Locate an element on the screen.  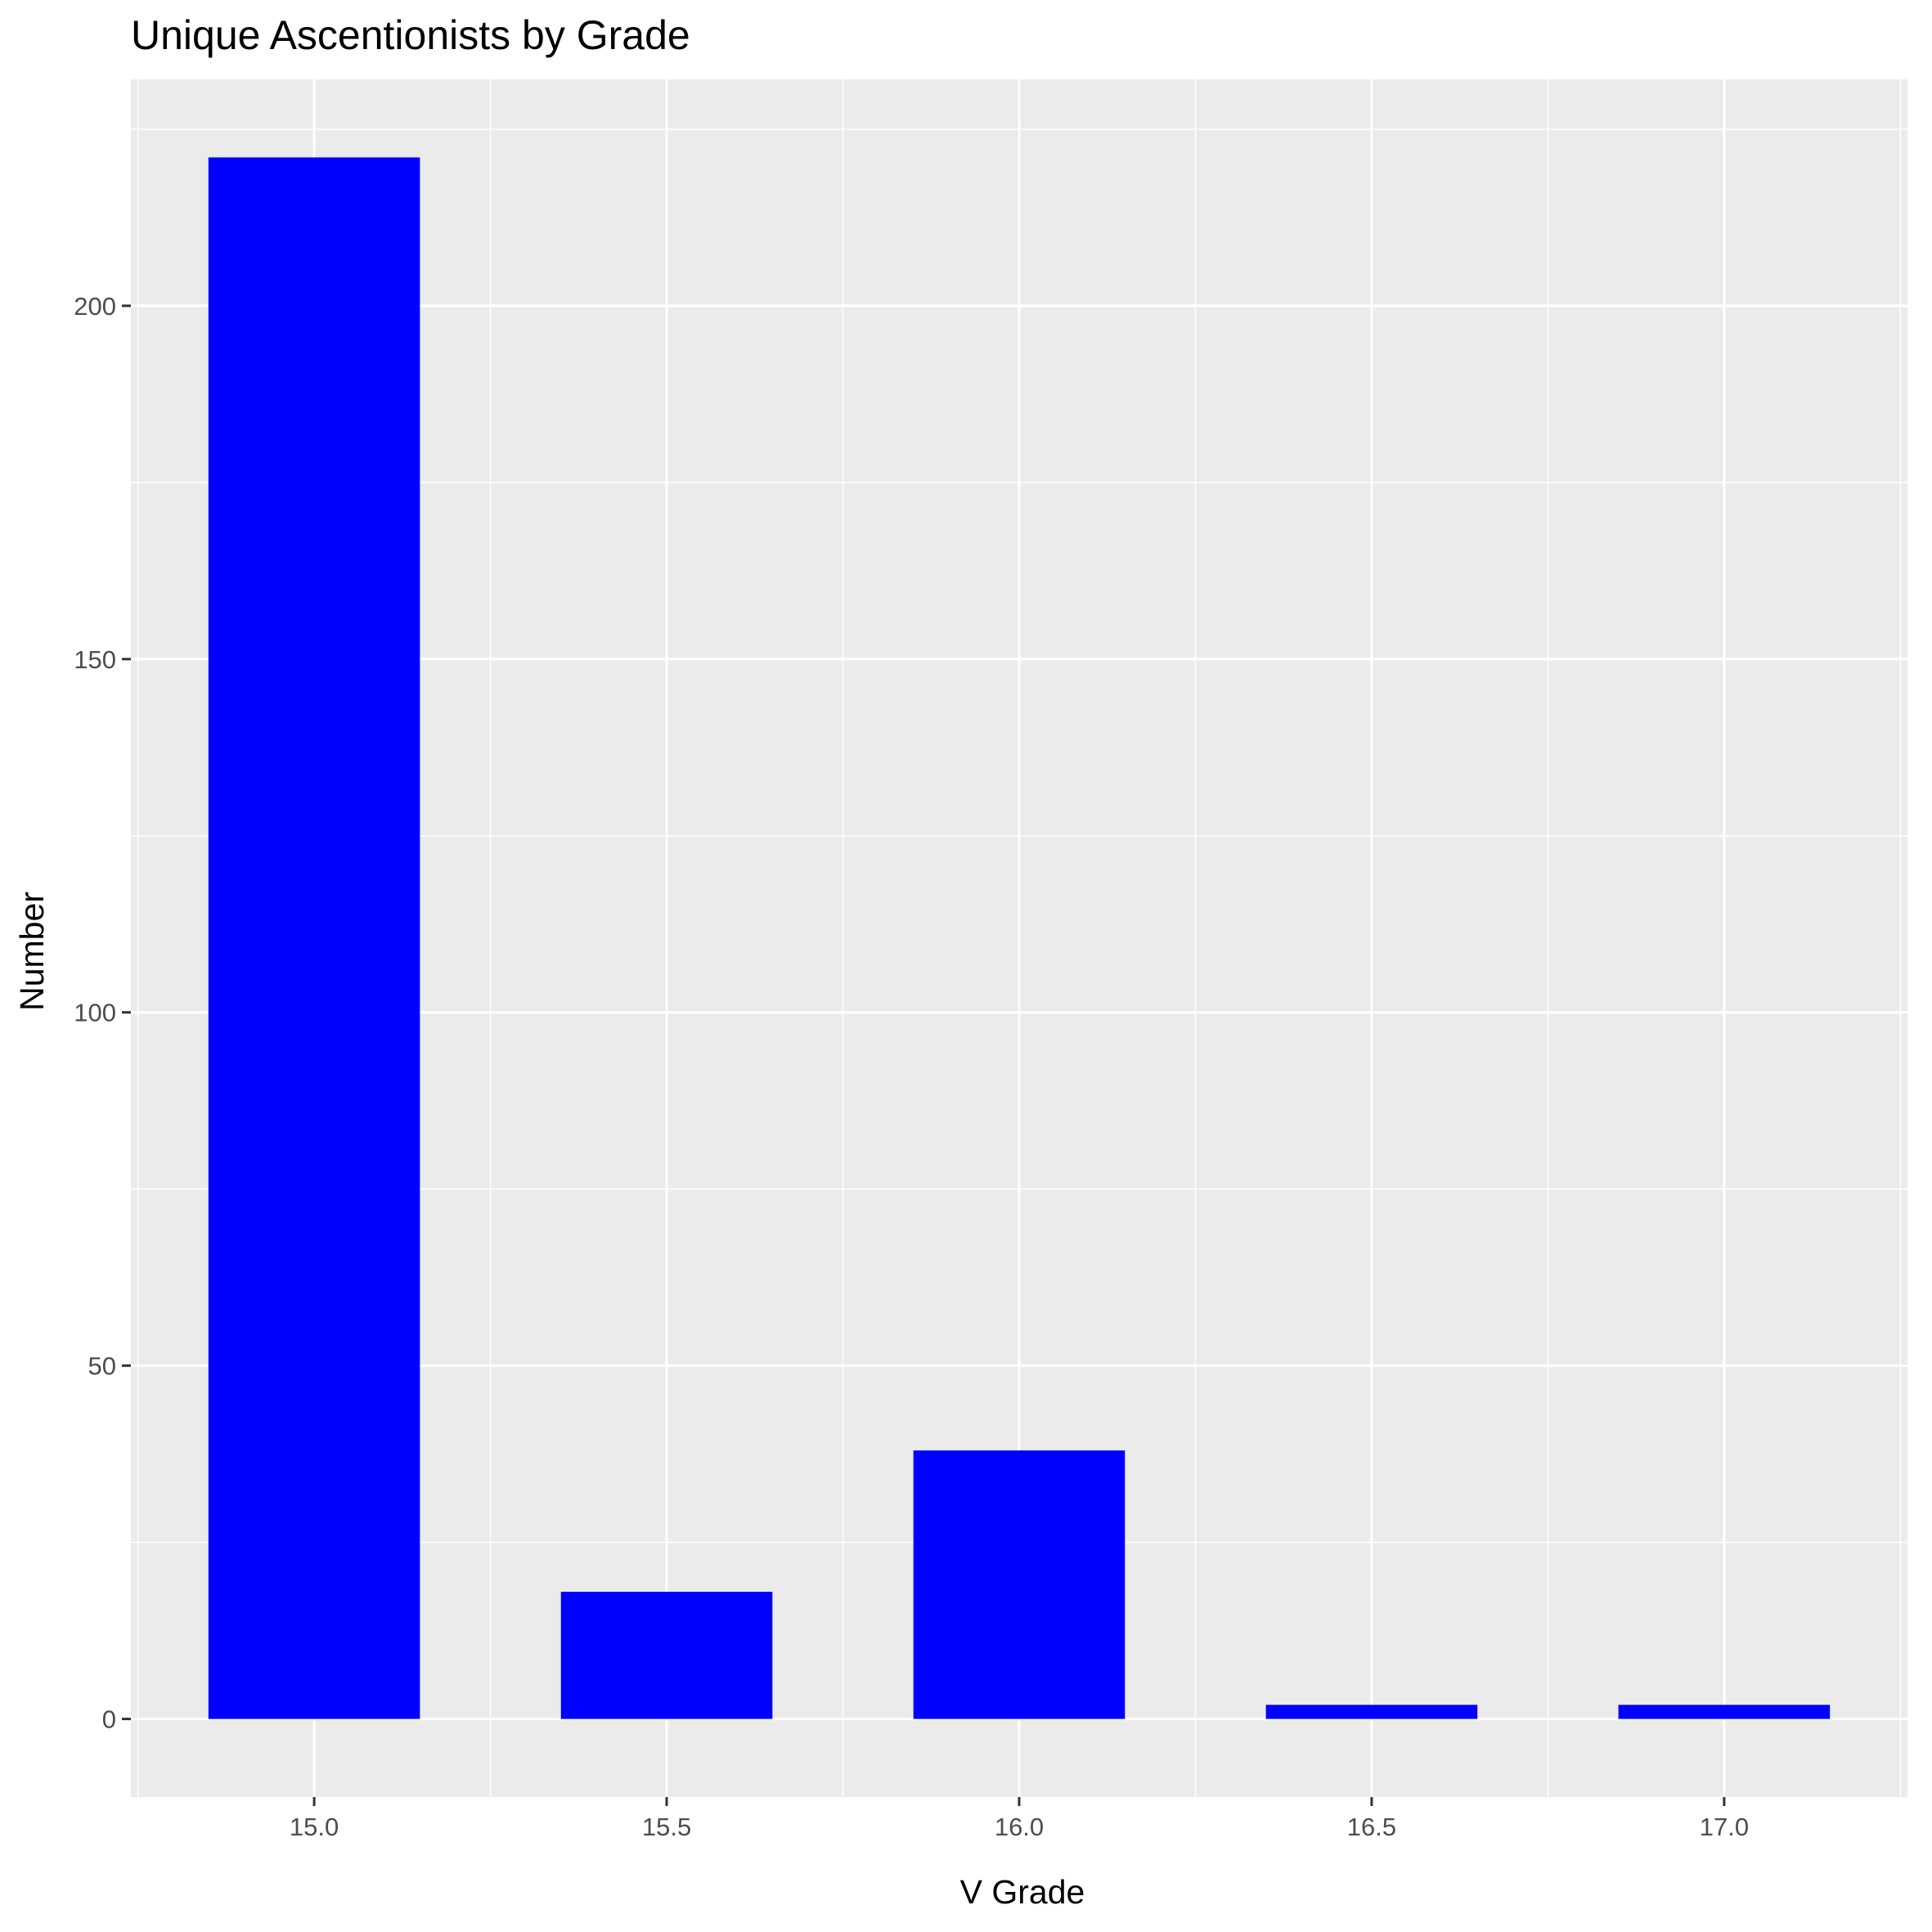
y-tick-label: 100 is located at coordinates (95, 1013).